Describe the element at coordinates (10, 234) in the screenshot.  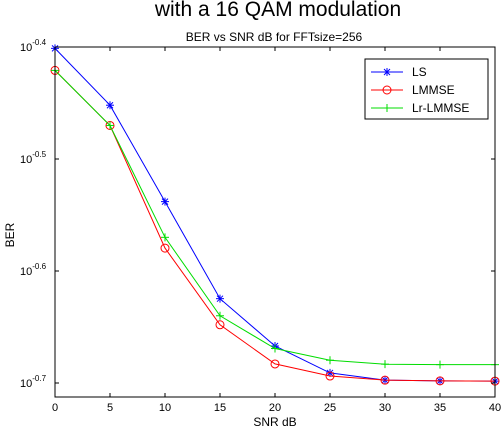
I see `y-axis-label: BER` at that location.